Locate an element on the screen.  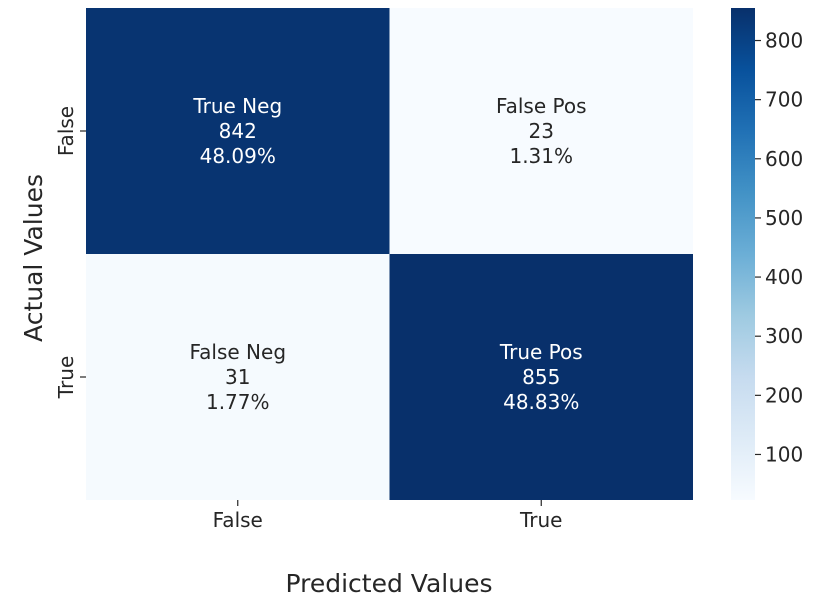
cell-label: False Pos is located at coordinates (541, 106).